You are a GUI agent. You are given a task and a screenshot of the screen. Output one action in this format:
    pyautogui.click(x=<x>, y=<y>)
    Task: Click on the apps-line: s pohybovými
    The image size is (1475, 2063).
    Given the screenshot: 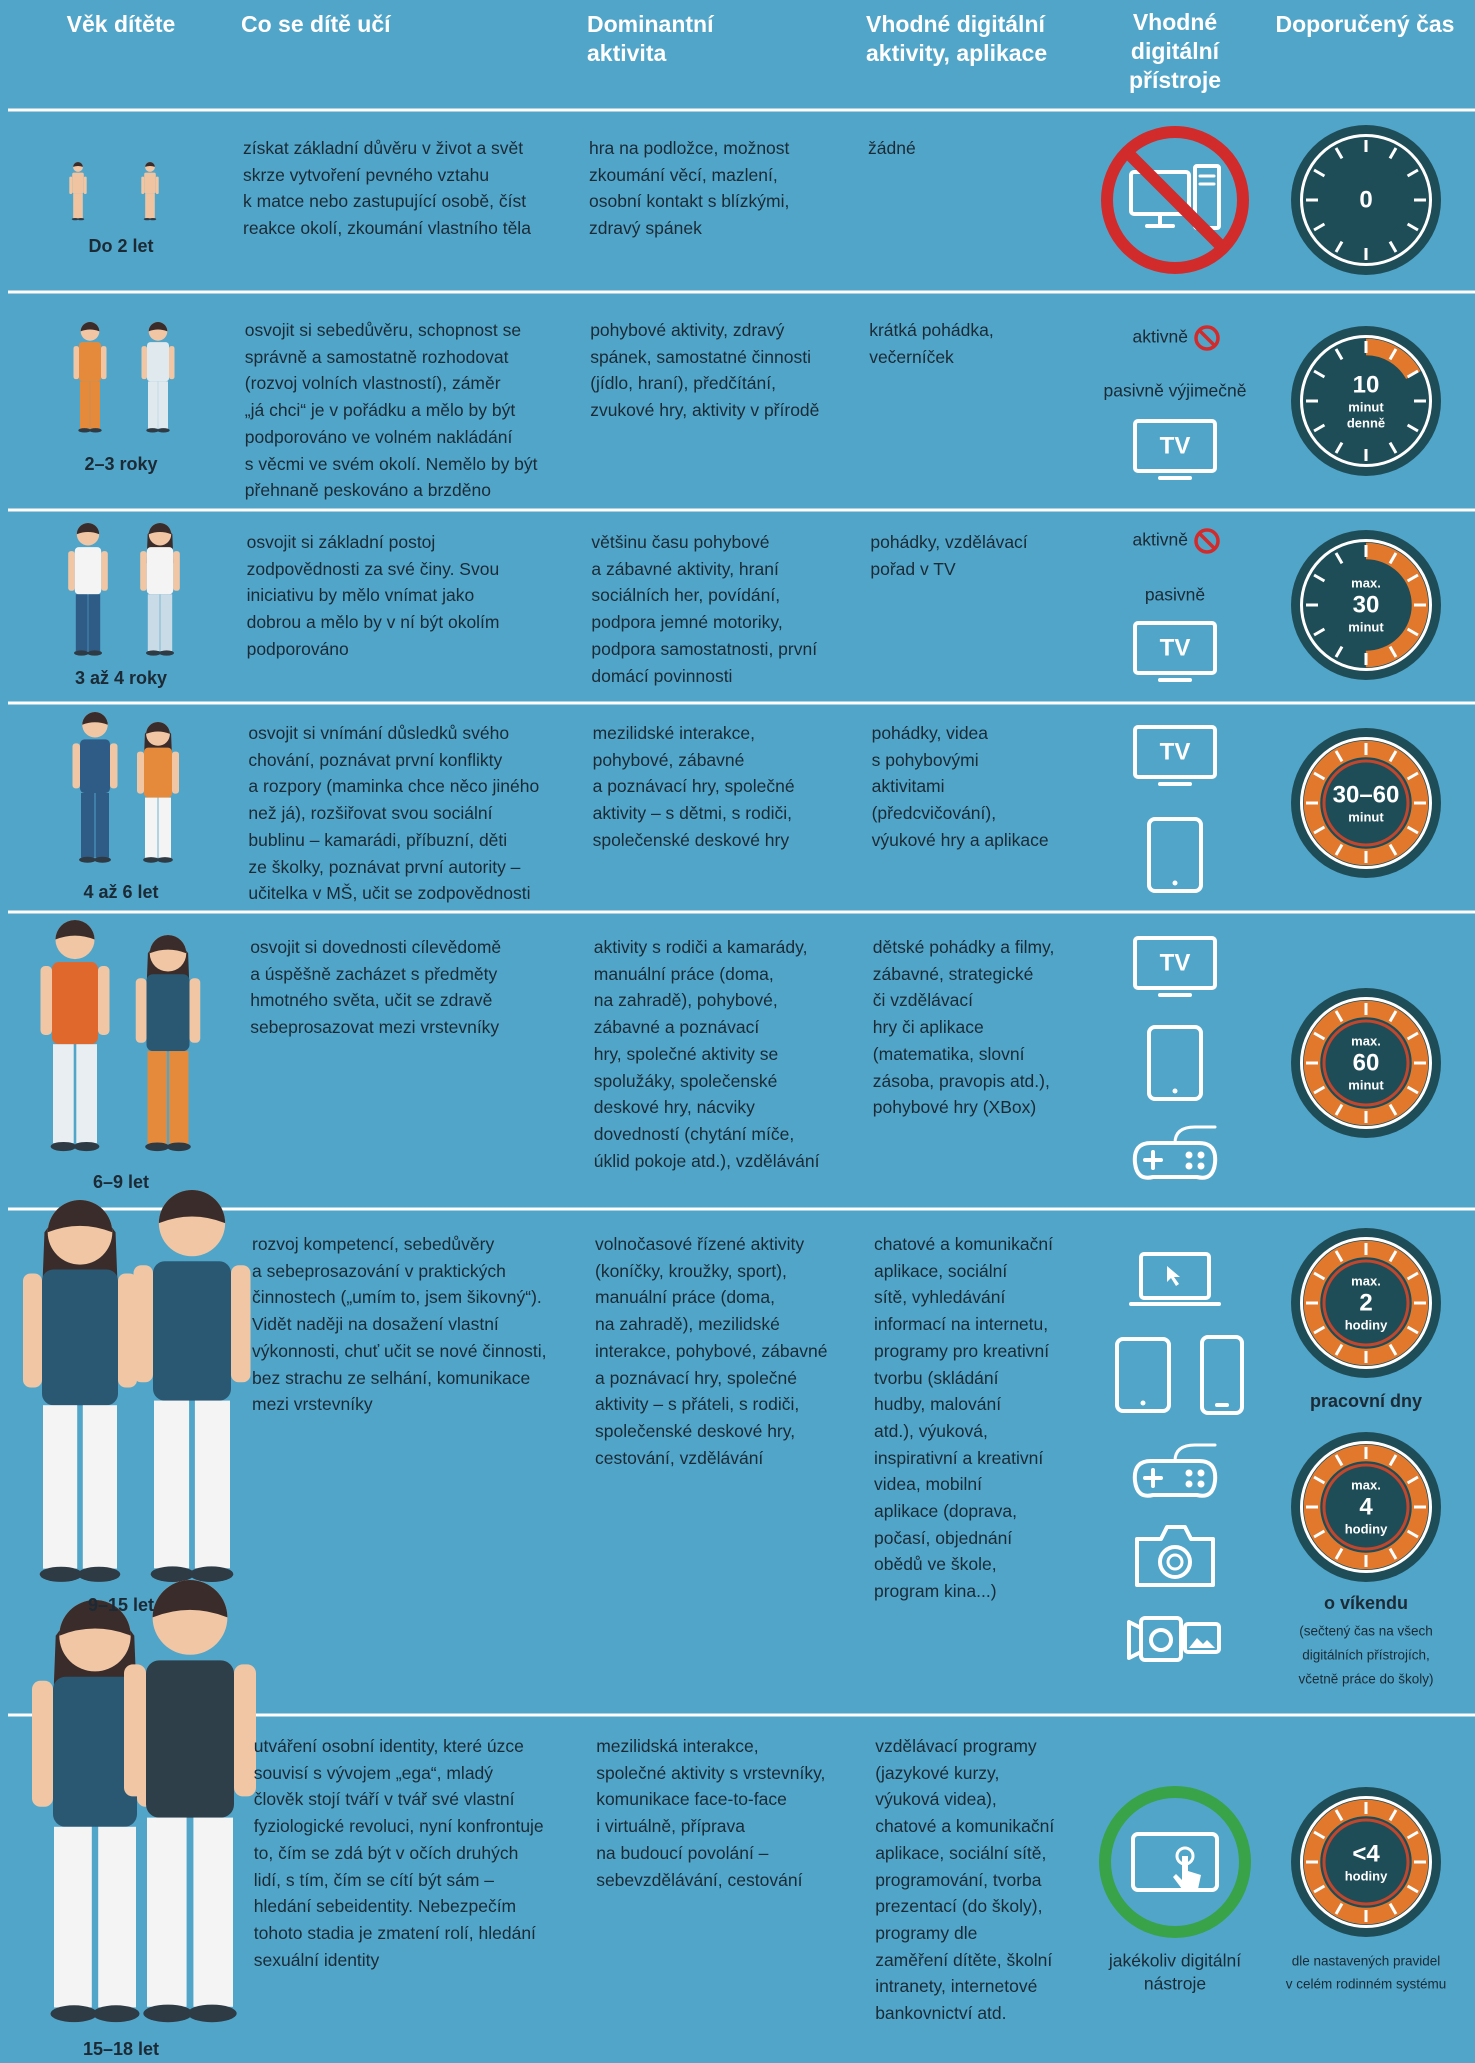 What is the action you would take?
    pyautogui.click(x=925, y=759)
    